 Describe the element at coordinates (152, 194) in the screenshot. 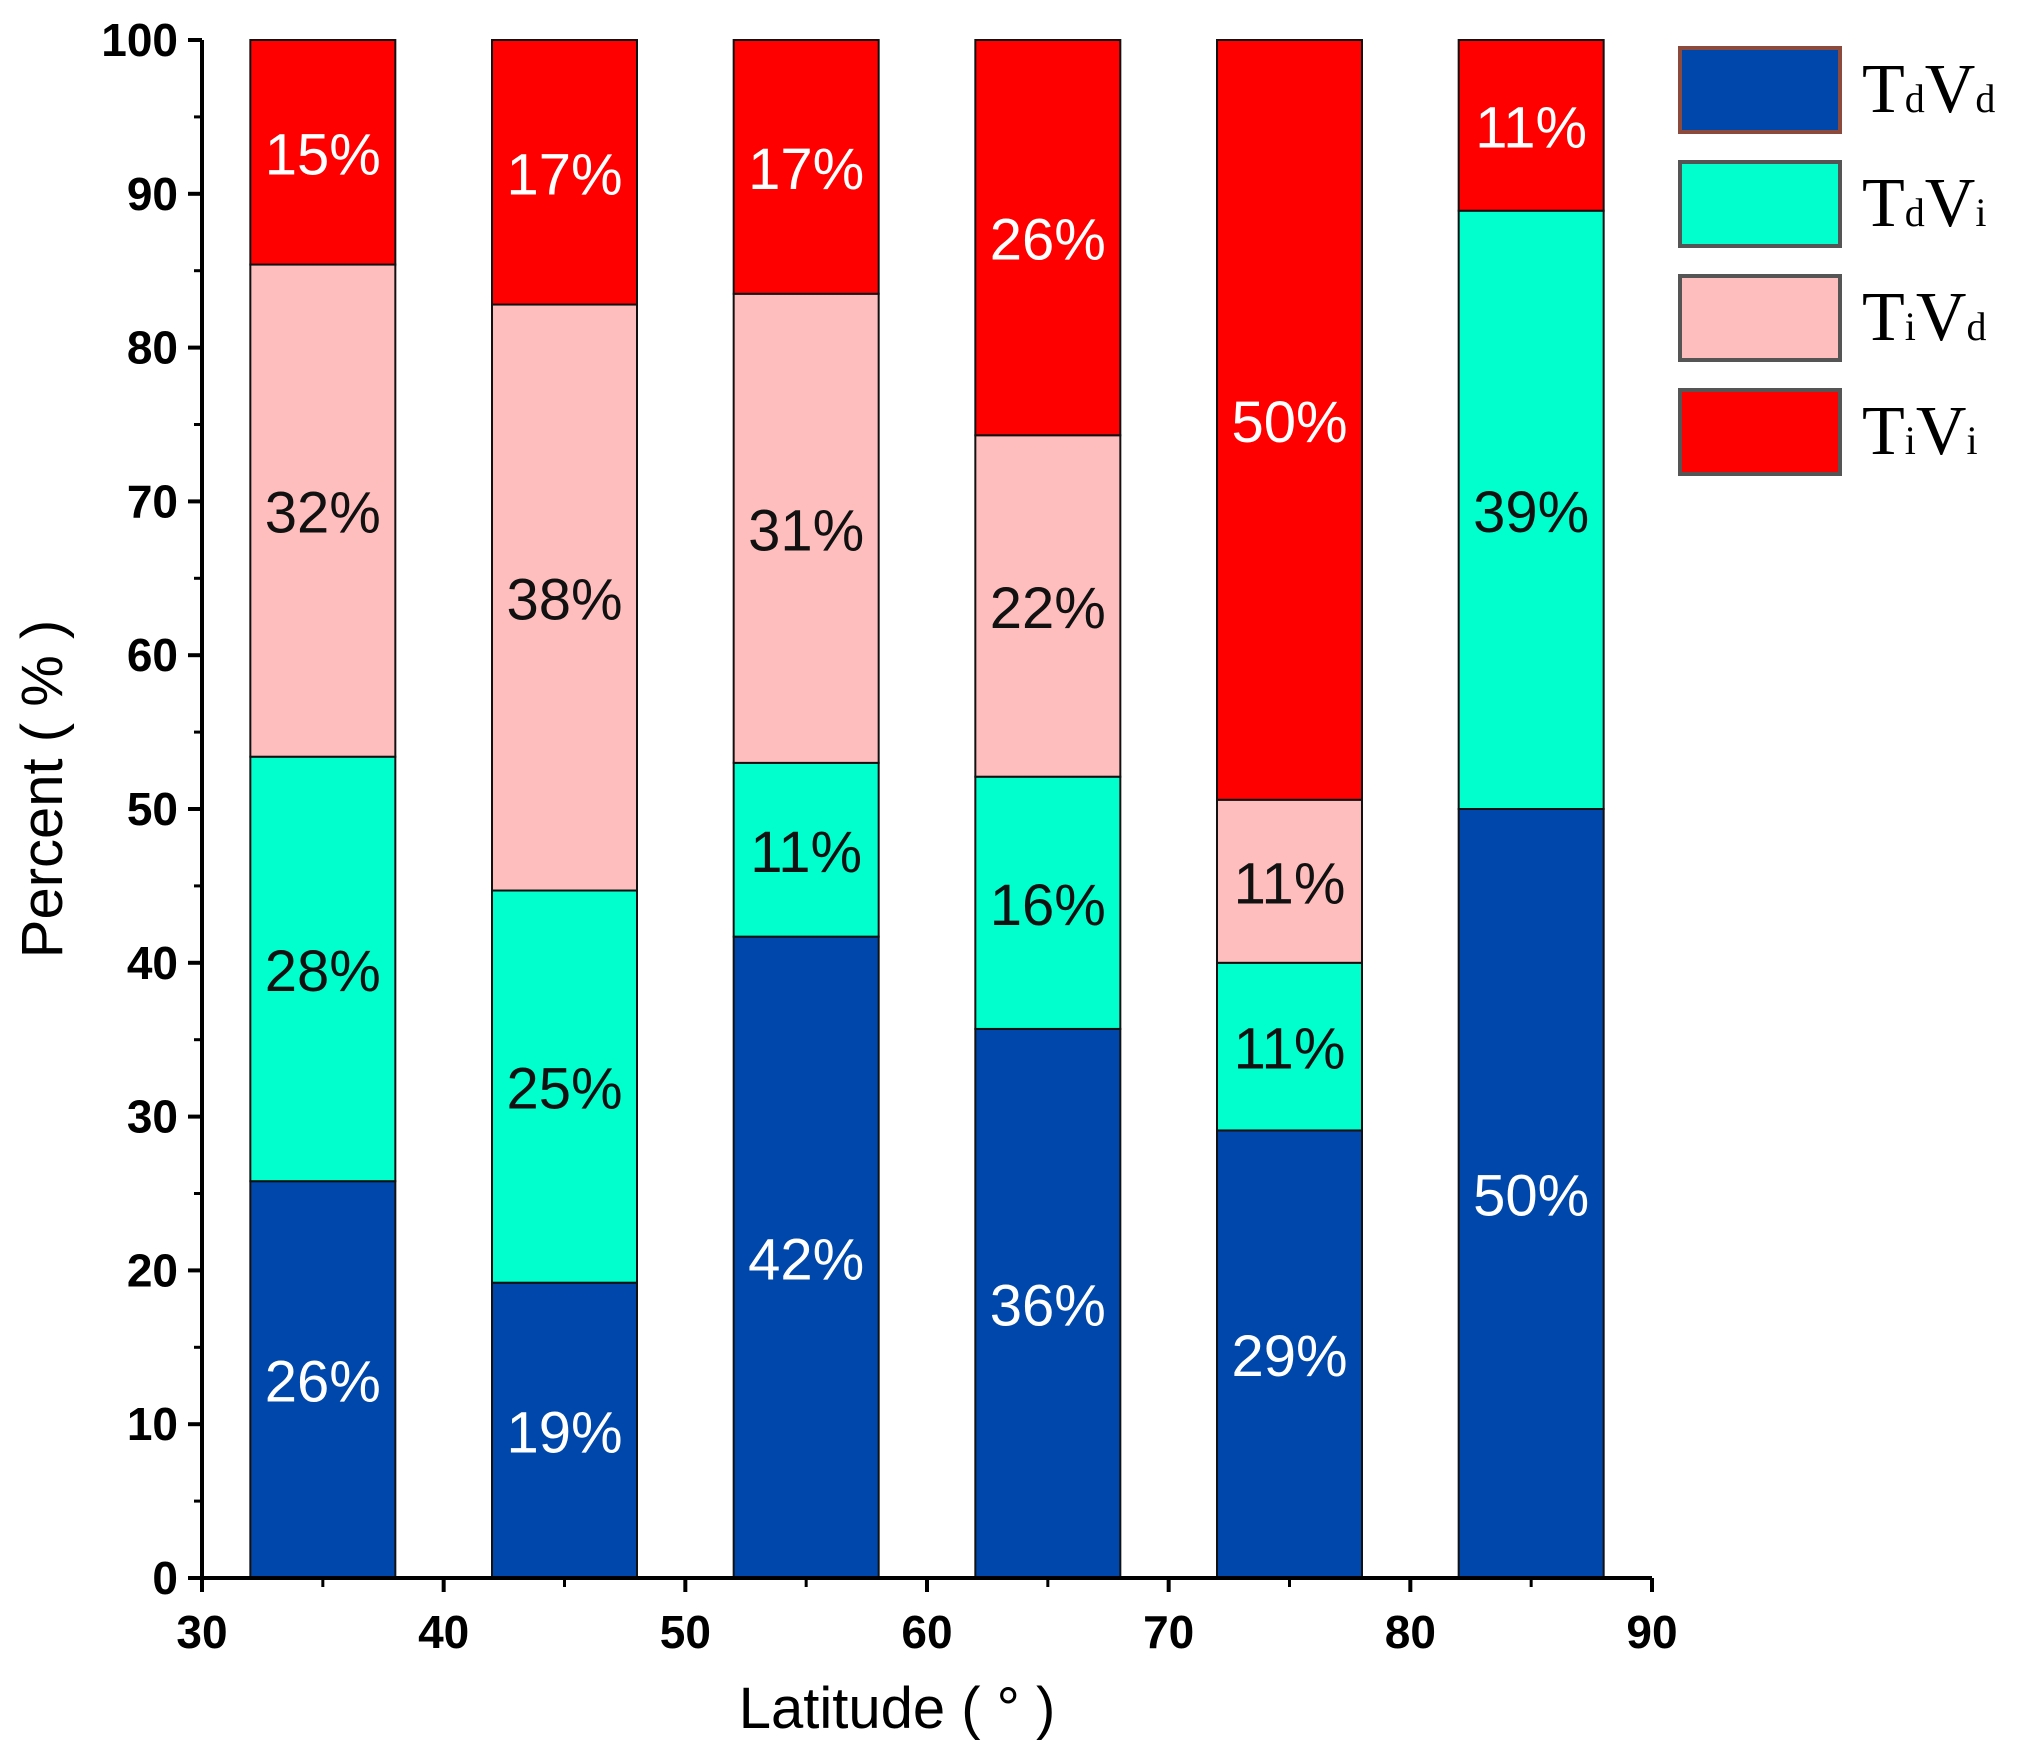

I see `y-tick-label: 90` at that location.